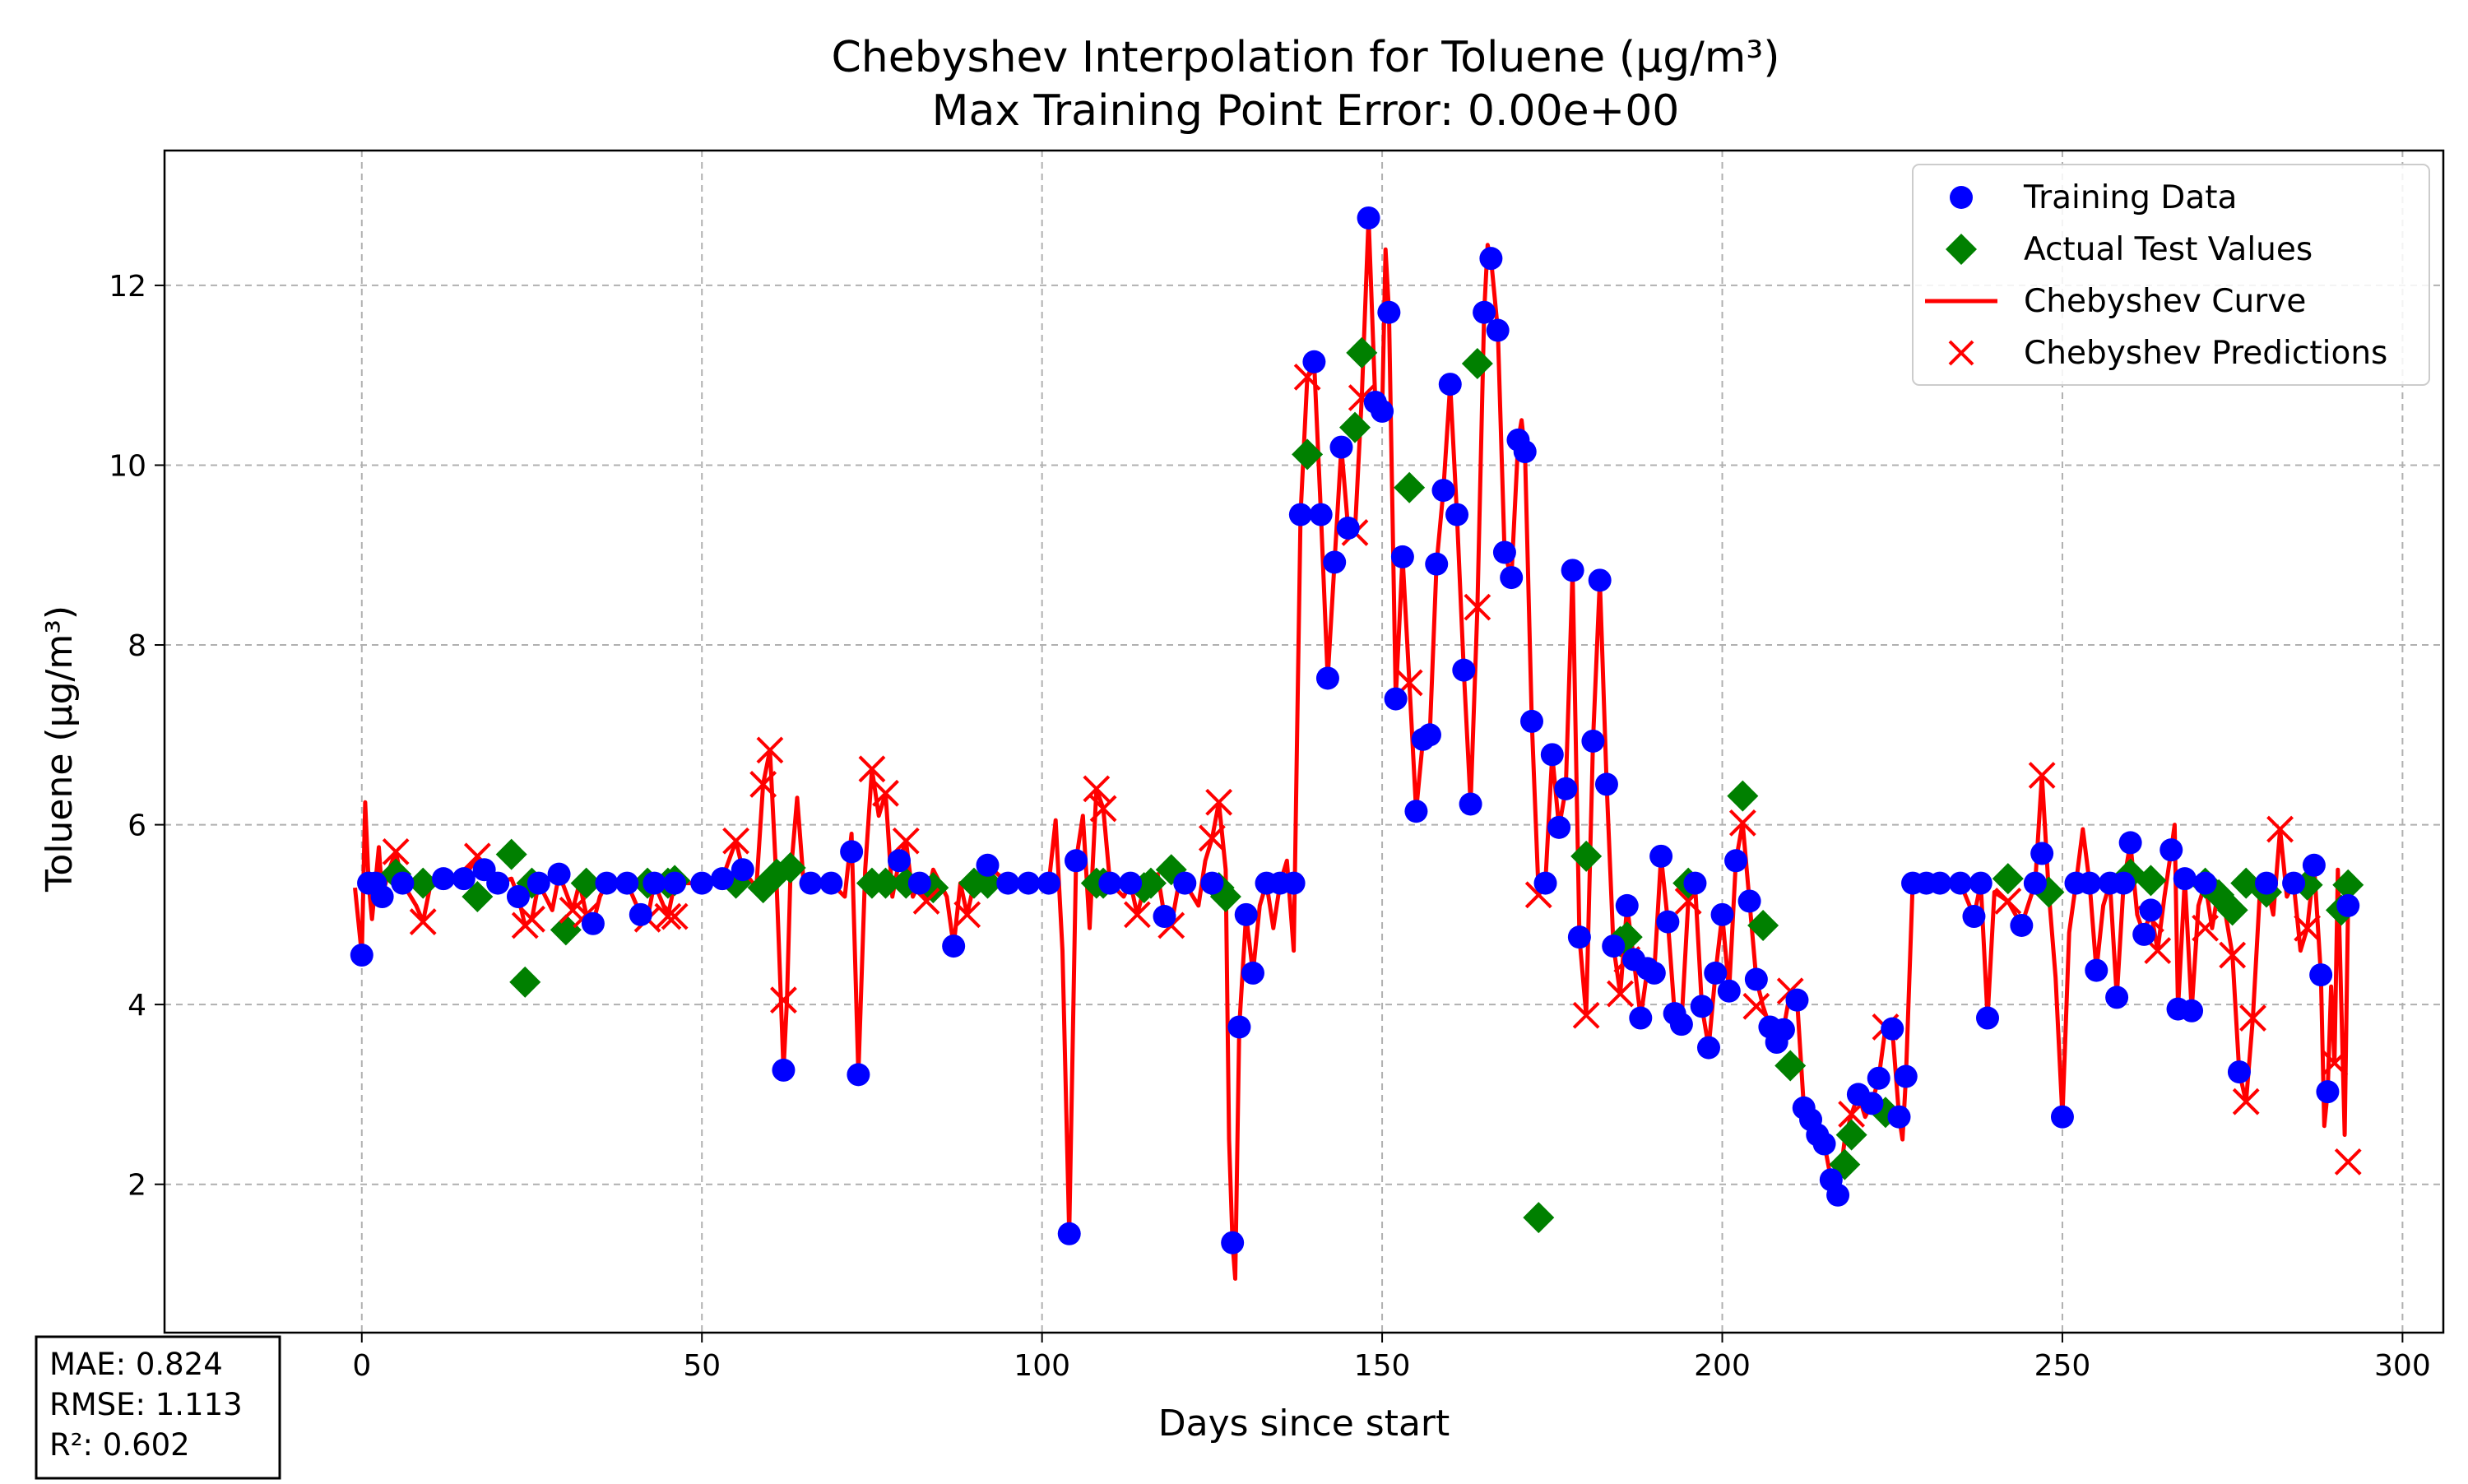 The image size is (2468, 1484). I want to click on x-tick-label: 150, so click(1382, 1366).